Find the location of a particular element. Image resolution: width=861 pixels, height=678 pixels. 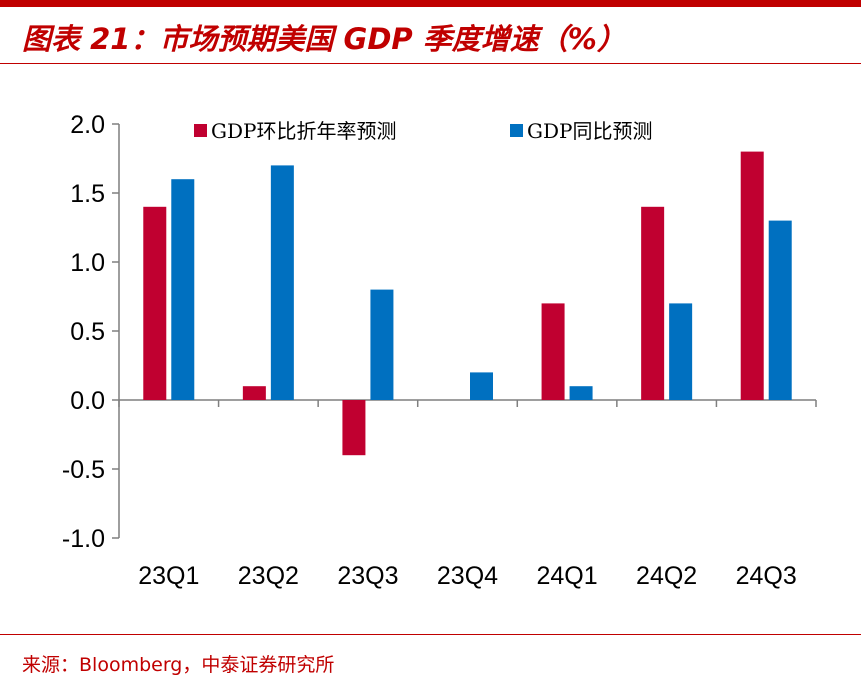

x-category-label: 23Q3 is located at coordinates (367, 576).